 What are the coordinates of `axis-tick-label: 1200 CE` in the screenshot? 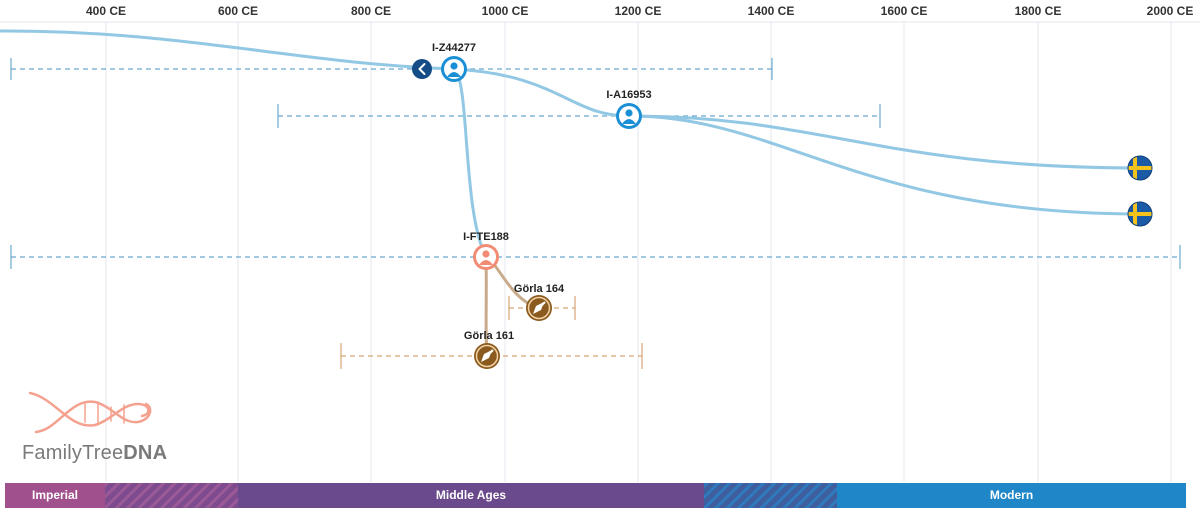 It's located at (638, 11).